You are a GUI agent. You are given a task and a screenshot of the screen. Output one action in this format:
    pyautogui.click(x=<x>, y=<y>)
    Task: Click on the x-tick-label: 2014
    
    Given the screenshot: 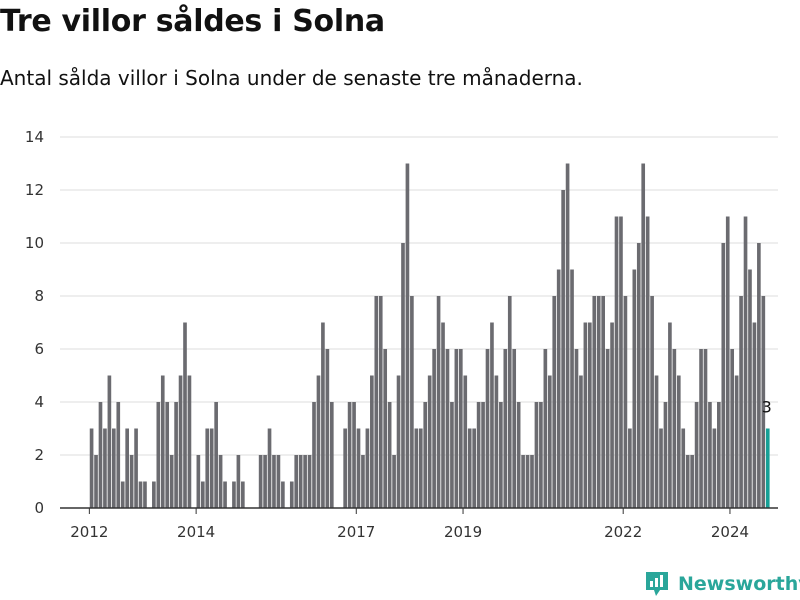 What is the action you would take?
    pyautogui.click(x=196, y=532)
    